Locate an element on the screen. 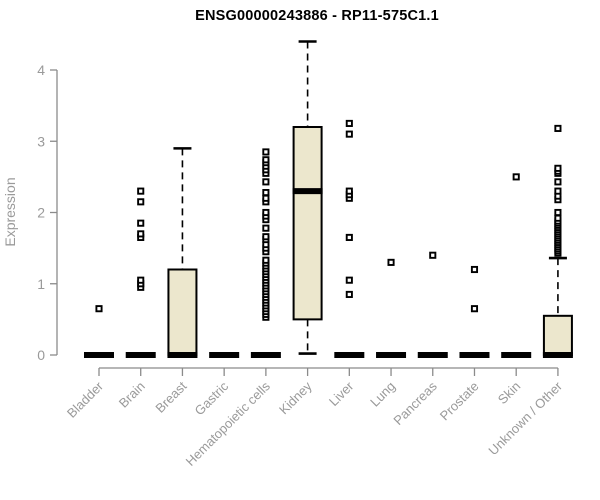 The height and width of the screenshot is (500, 600). y-tick-label: 0 is located at coordinates (41, 355).